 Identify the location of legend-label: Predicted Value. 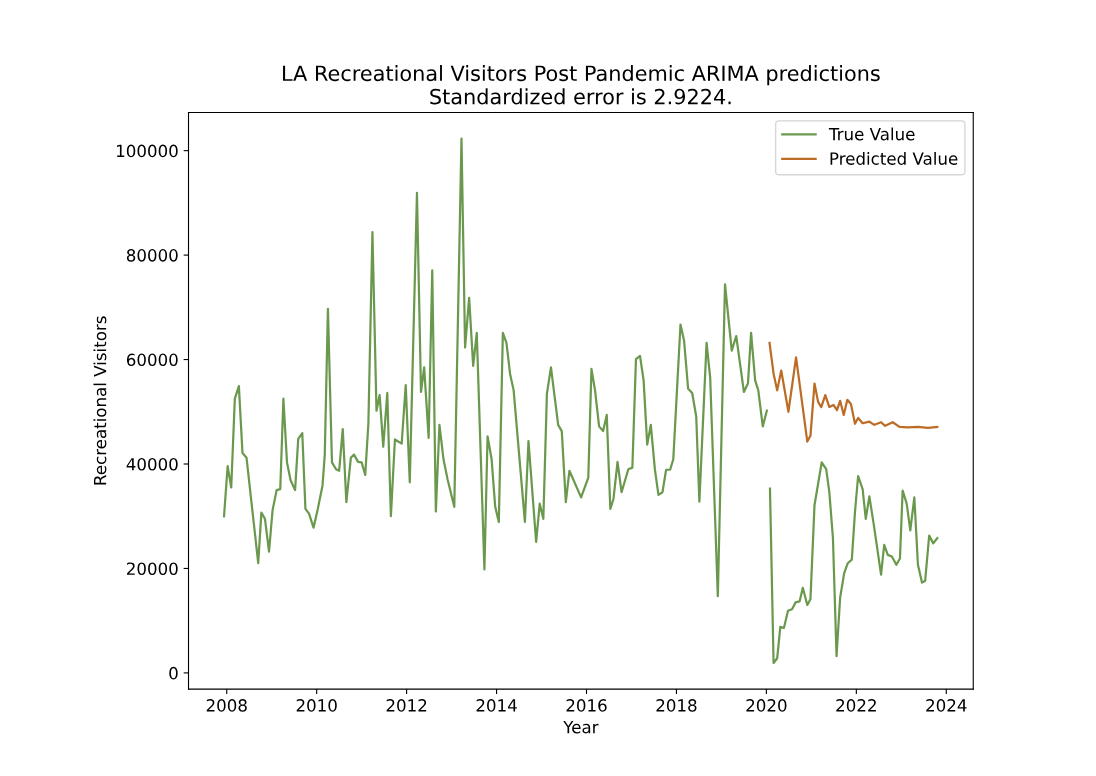
(894, 158).